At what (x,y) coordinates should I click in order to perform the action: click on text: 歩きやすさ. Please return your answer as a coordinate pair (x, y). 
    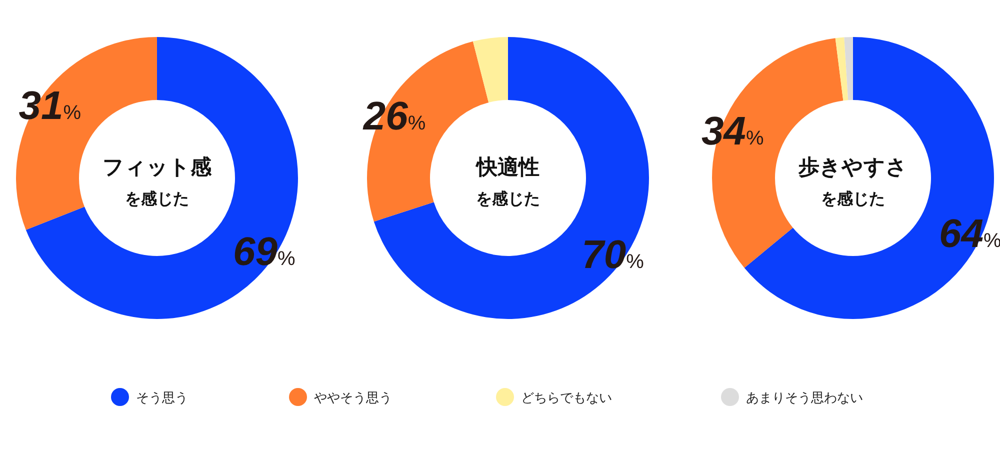
    Looking at the image, I should click on (853, 167).